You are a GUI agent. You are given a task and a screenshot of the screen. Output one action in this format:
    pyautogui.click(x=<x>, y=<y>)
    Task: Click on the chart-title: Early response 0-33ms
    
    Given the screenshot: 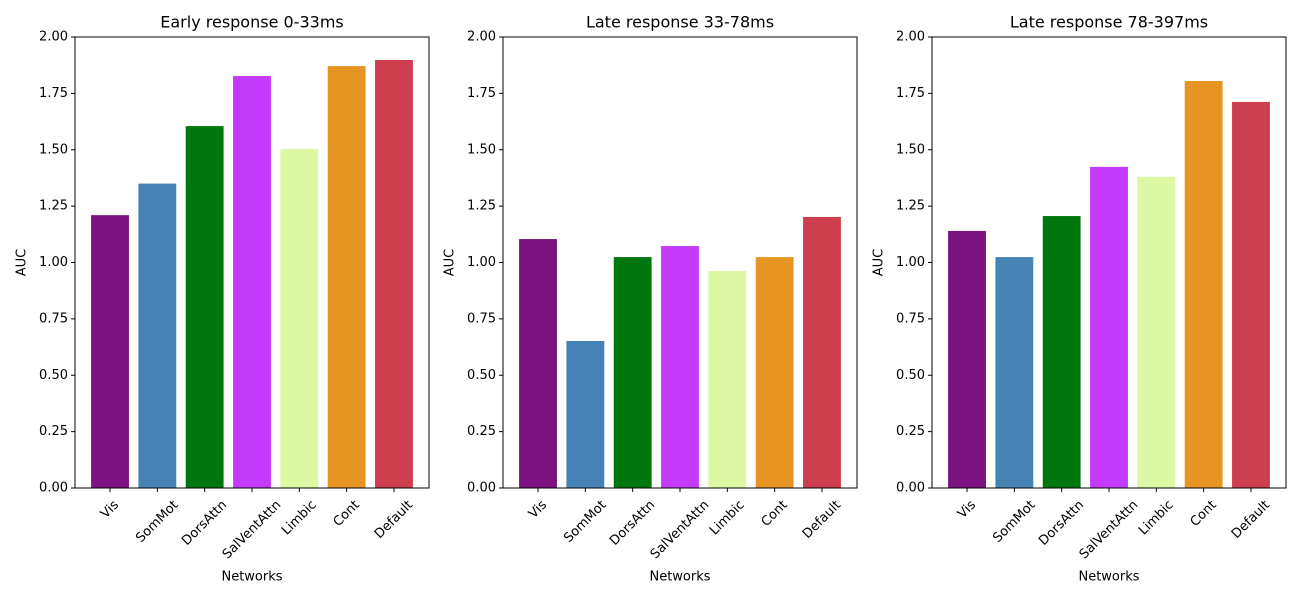 What is the action you would take?
    pyautogui.click(x=251, y=22)
    